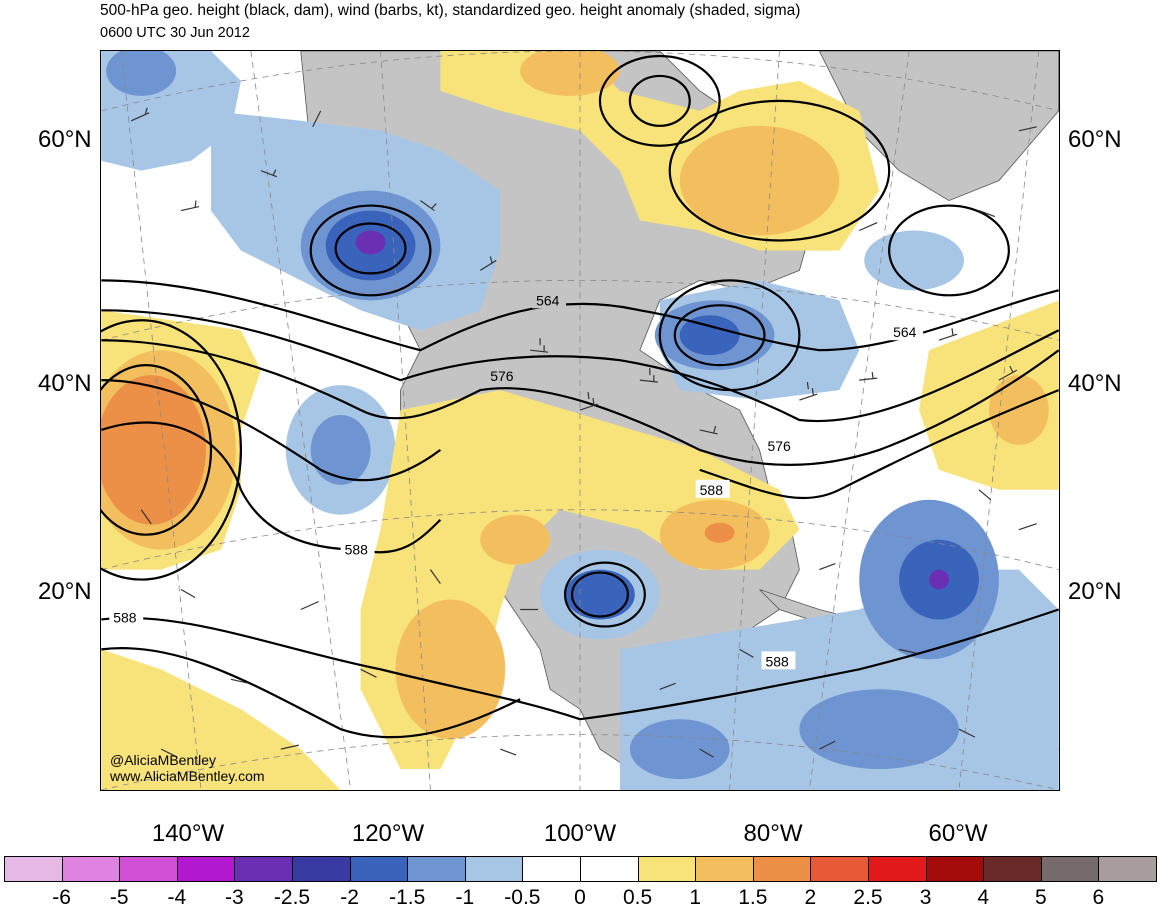  I want to click on colorbar-label: 2.5, so click(868, 897).